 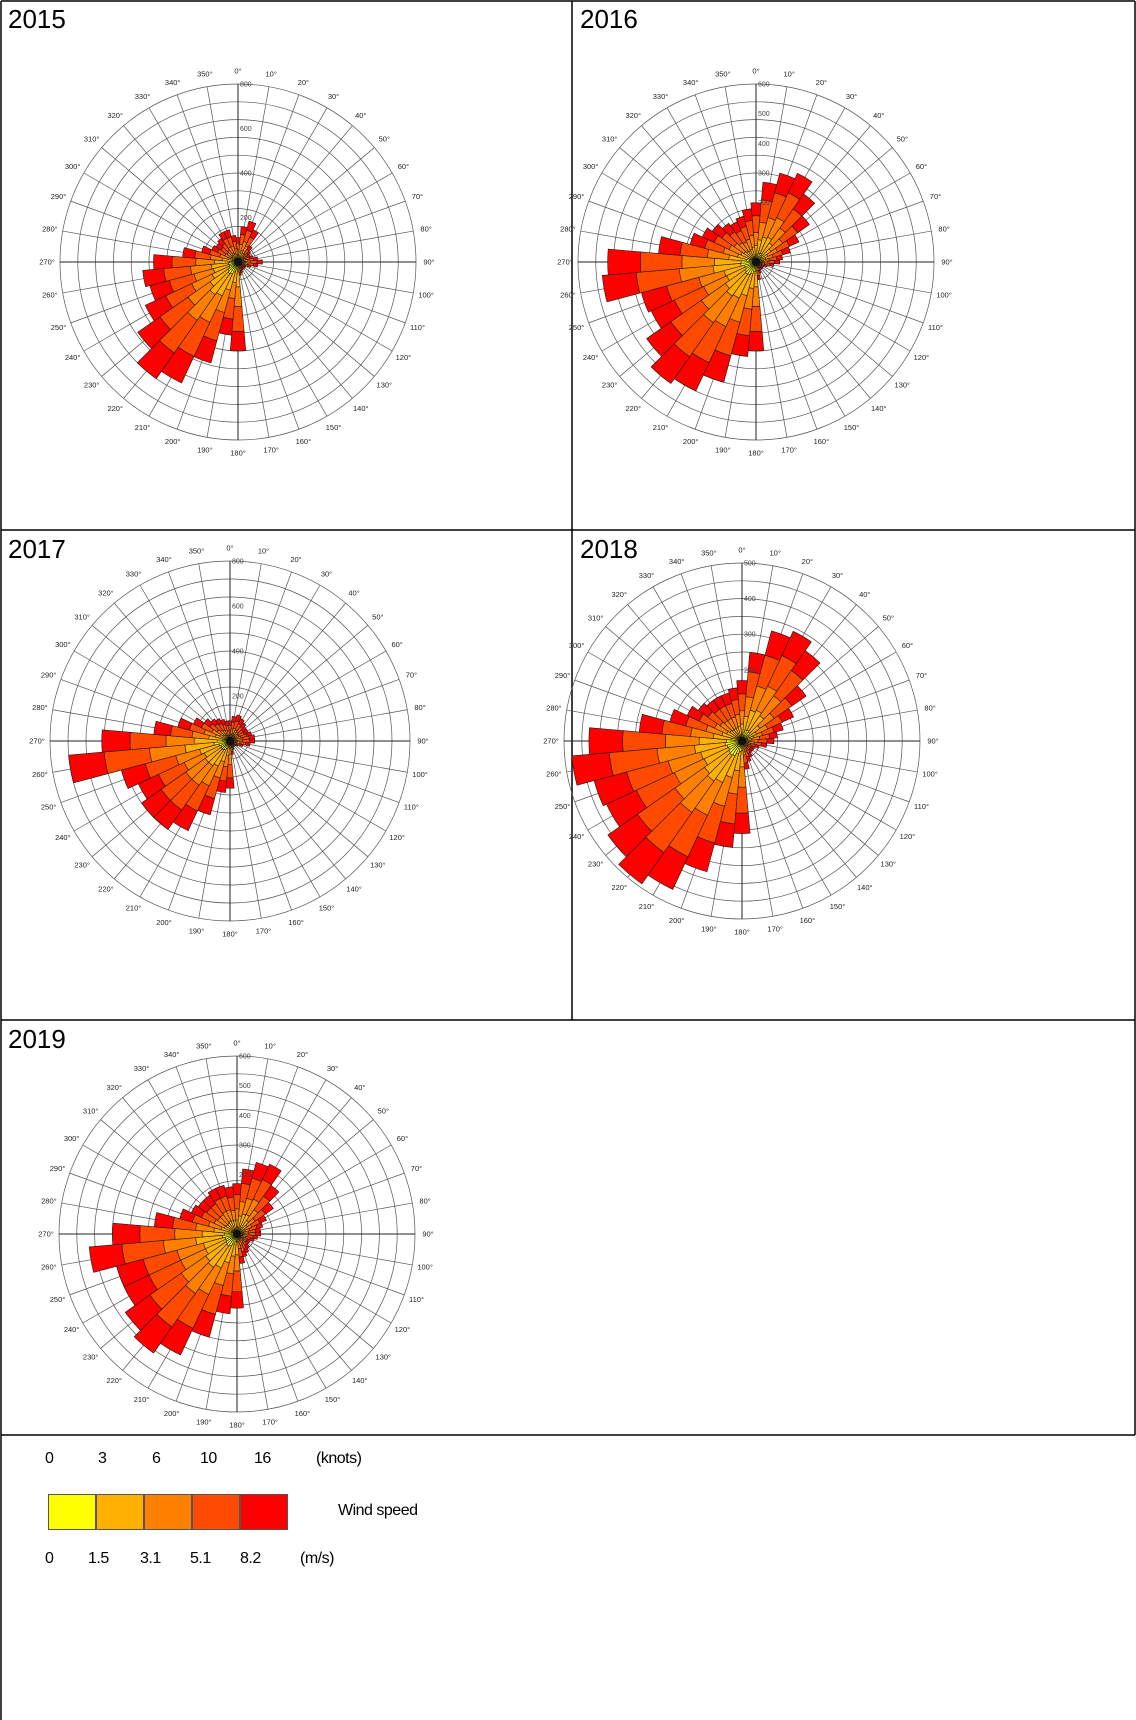 I want to click on bar-280-bin4, so click(x=651, y=724).